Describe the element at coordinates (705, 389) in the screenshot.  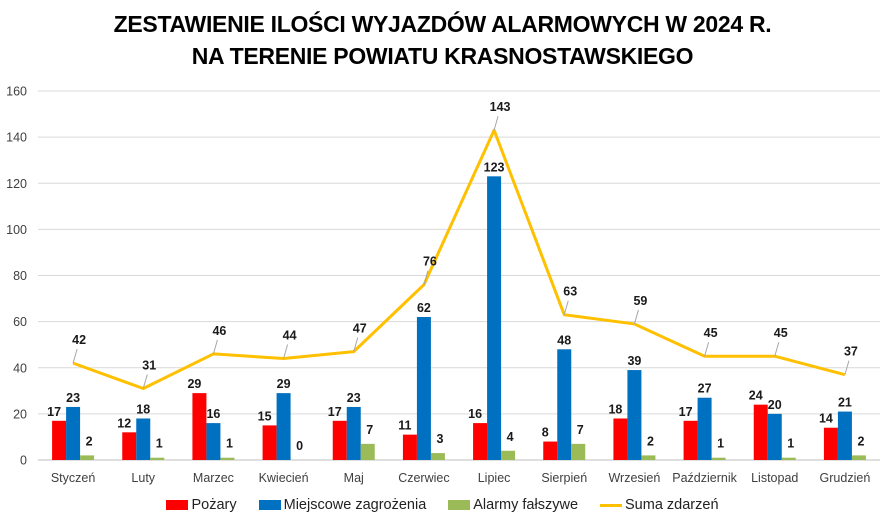
I see `data-label: 27` at that location.